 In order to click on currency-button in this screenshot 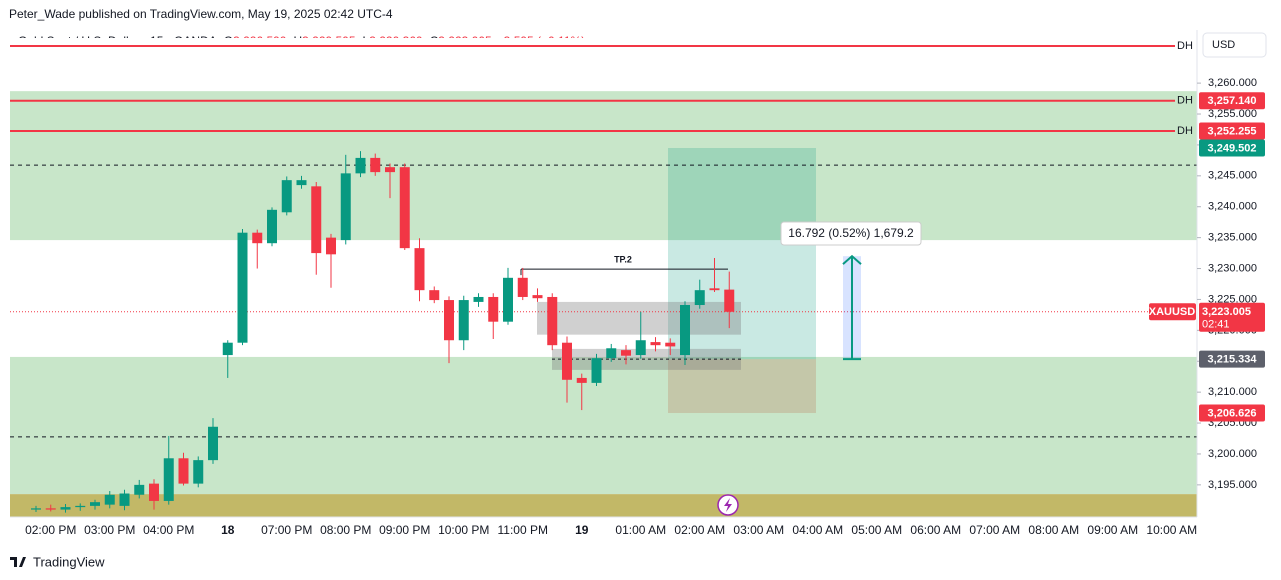, I will do `click(1234, 45)`.